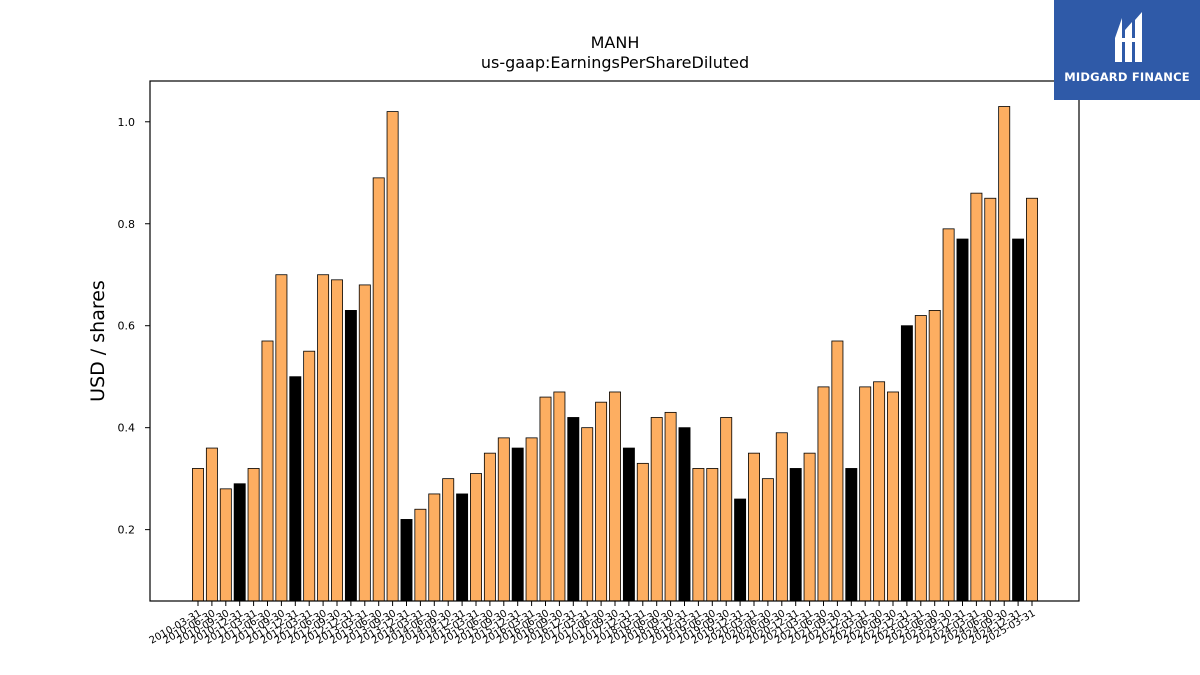 This screenshot has width=1200, height=675. What do you see at coordinates (127, 224) in the screenshot?
I see `y-tick-label: 0.8` at bounding box center [127, 224].